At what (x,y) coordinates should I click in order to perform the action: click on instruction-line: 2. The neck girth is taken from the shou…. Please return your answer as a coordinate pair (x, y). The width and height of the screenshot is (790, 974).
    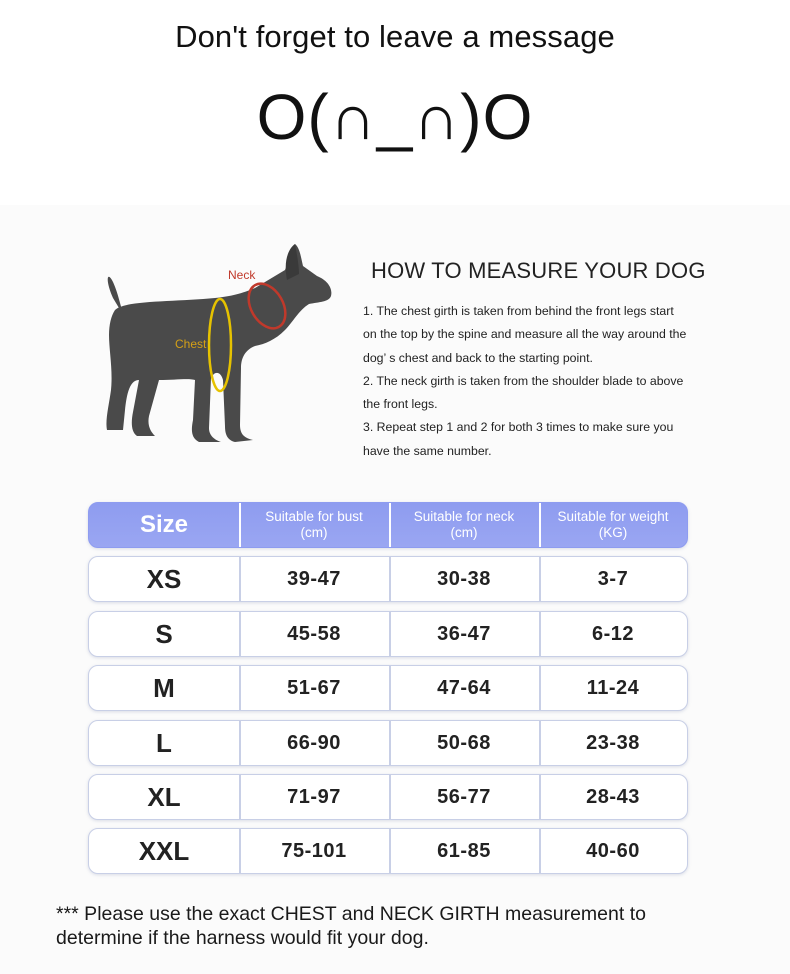
    Looking at the image, I should click on (523, 380).